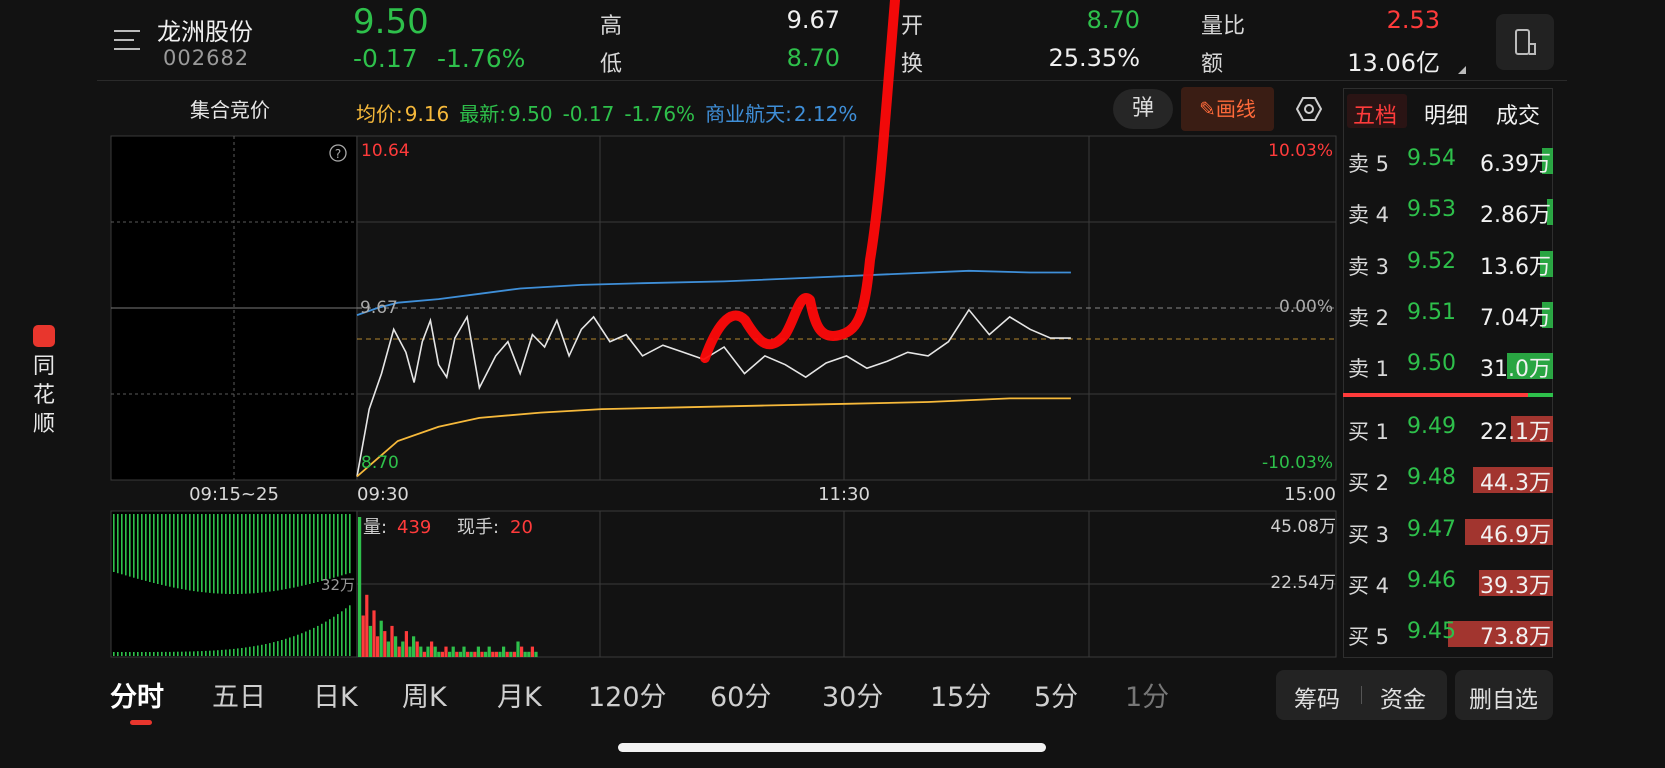  I want to click on tab-period-9: 5分, so click(1056, 697).